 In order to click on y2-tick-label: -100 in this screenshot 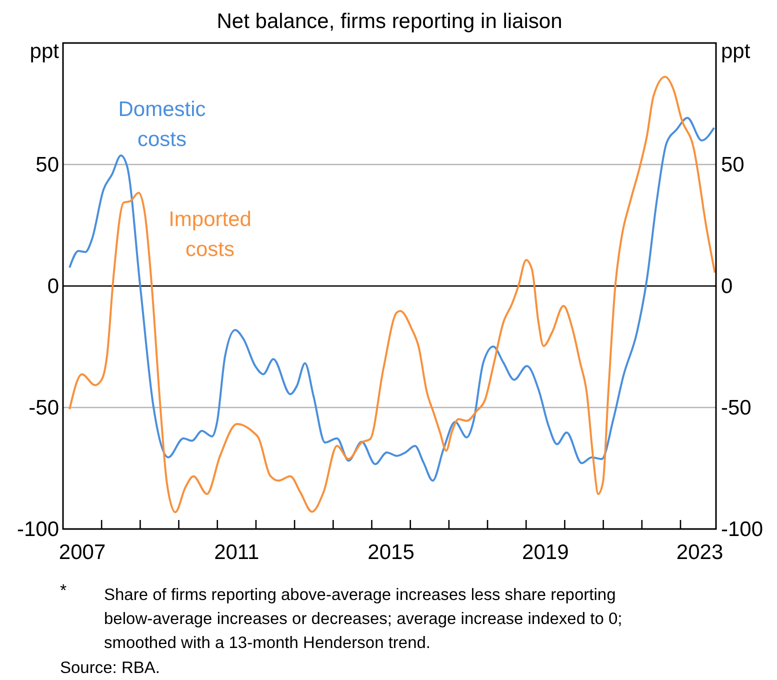, I will do `click(742, 529)`.